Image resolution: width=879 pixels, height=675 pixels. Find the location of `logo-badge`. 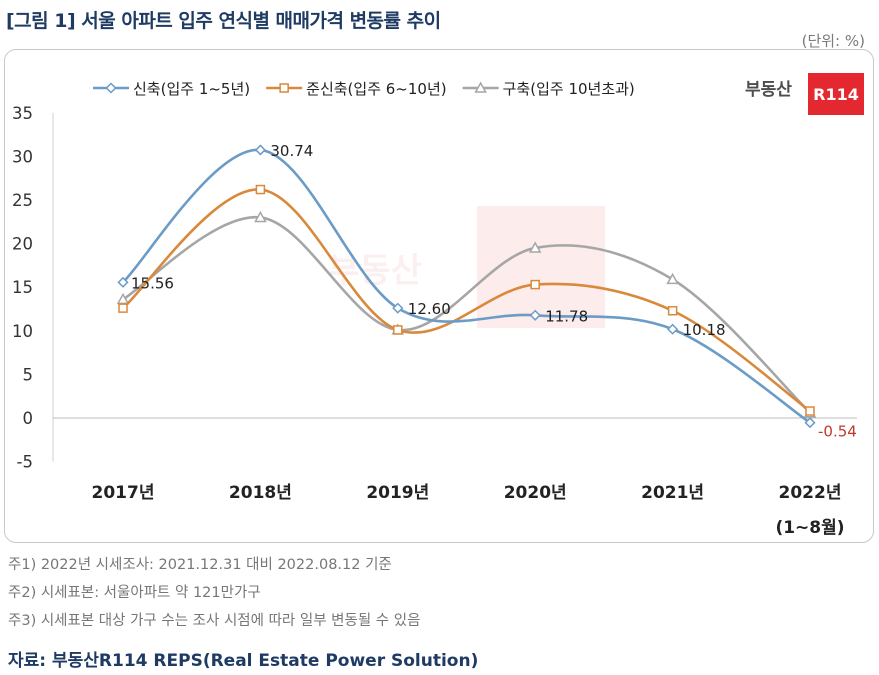

logo-badge is located at coordinates (836, 94).